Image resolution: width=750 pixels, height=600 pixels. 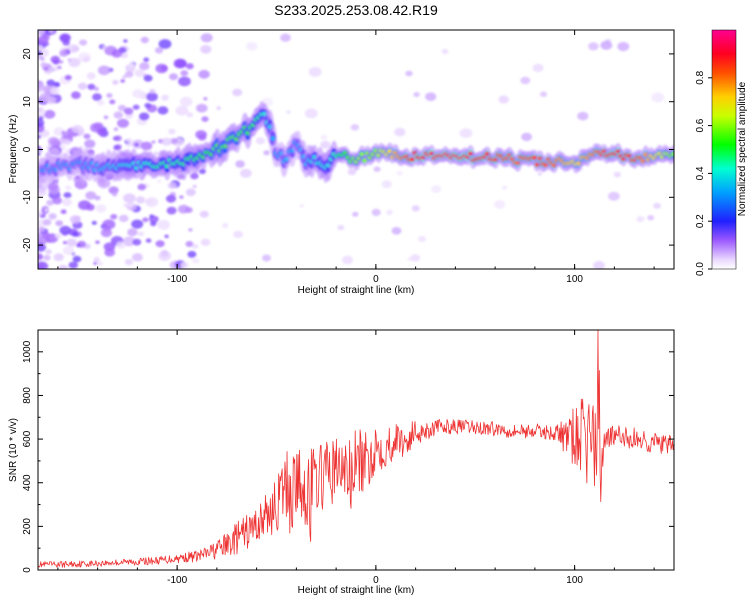 What do you see at coordinates (700, 221) in the screenshot?
I see `colorbar-tick-label: 0.2` at bounding box center [700, 221].